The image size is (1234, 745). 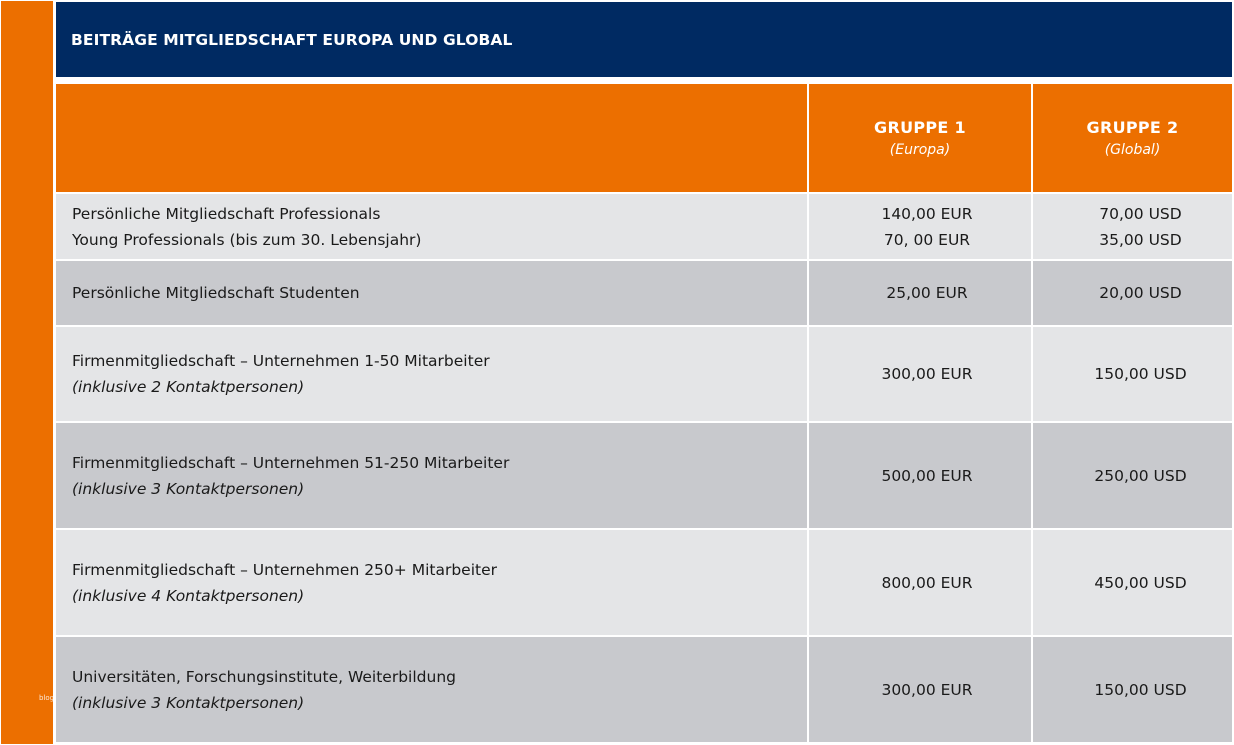 What do you see at coordinates (1140, 293) in the screenshot?
I see `group2-value: 20,00 USD` at bounding box center [1140, 293].